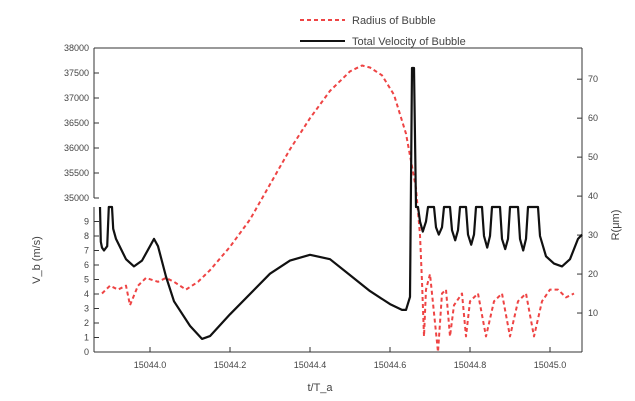 This screenshot has height=401, width=635. What do you see at coordinates (76, 173) in the screenshot?
I see `y-left-upper-tick-label: 35500` at bounding box center [76, 173].